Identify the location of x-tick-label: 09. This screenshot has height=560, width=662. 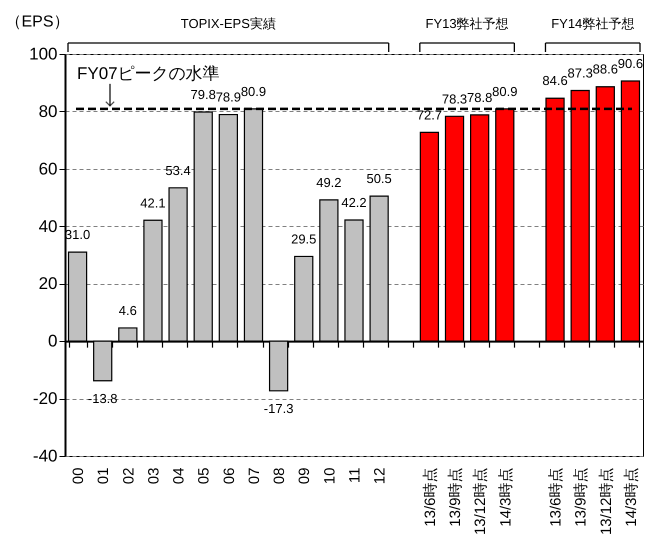
(305, 476).